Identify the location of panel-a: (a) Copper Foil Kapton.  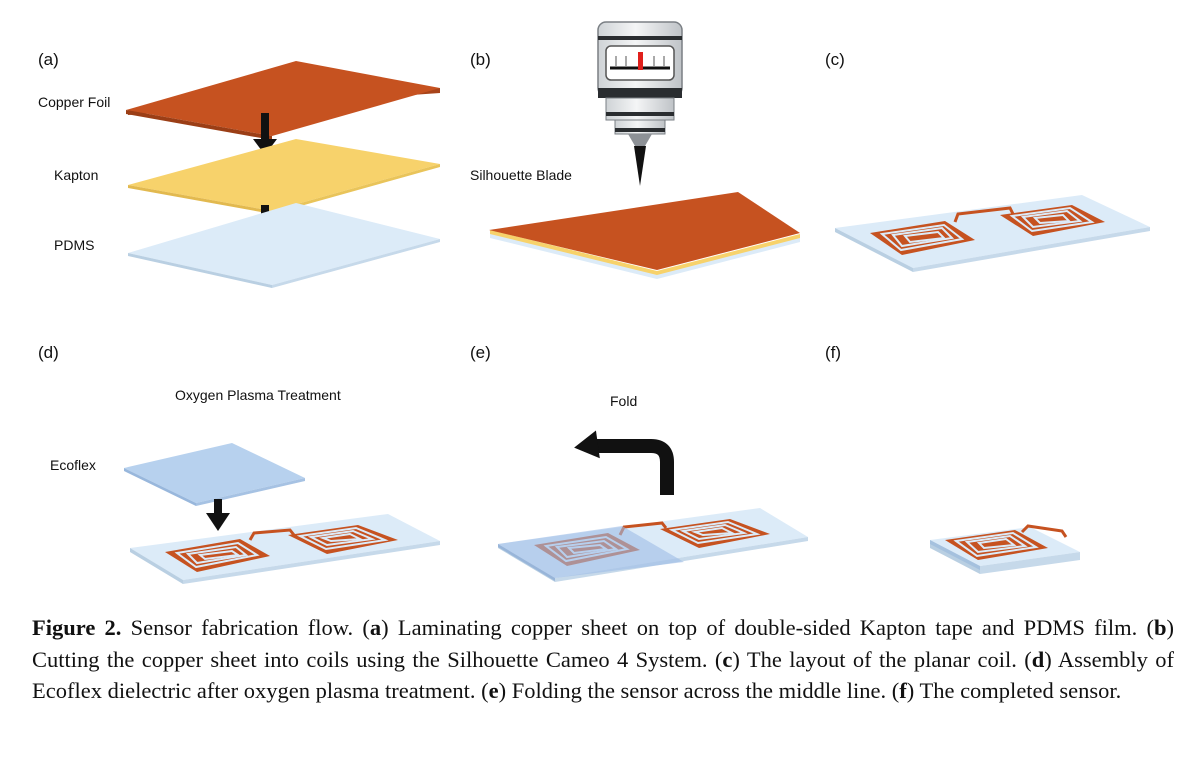
(239, 169).